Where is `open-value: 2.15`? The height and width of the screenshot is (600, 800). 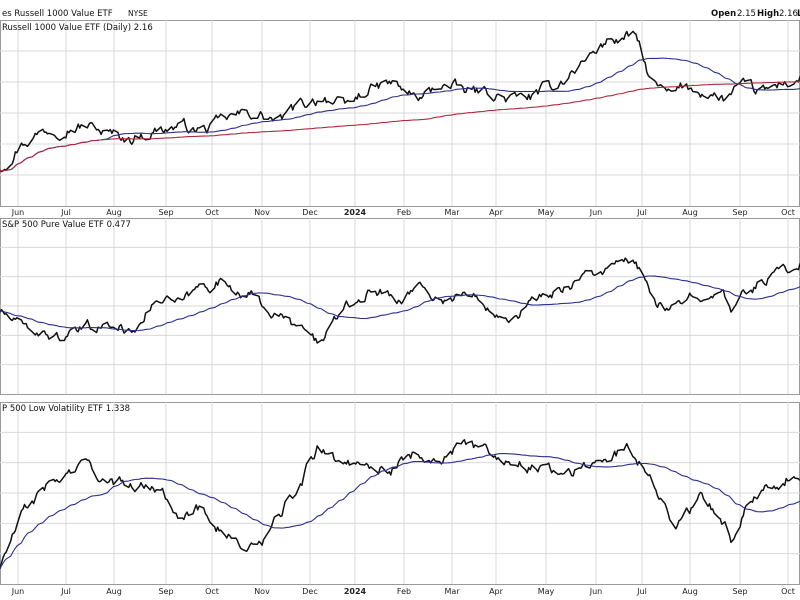 open-value: 2.15 is located at coordinates (746, 14).